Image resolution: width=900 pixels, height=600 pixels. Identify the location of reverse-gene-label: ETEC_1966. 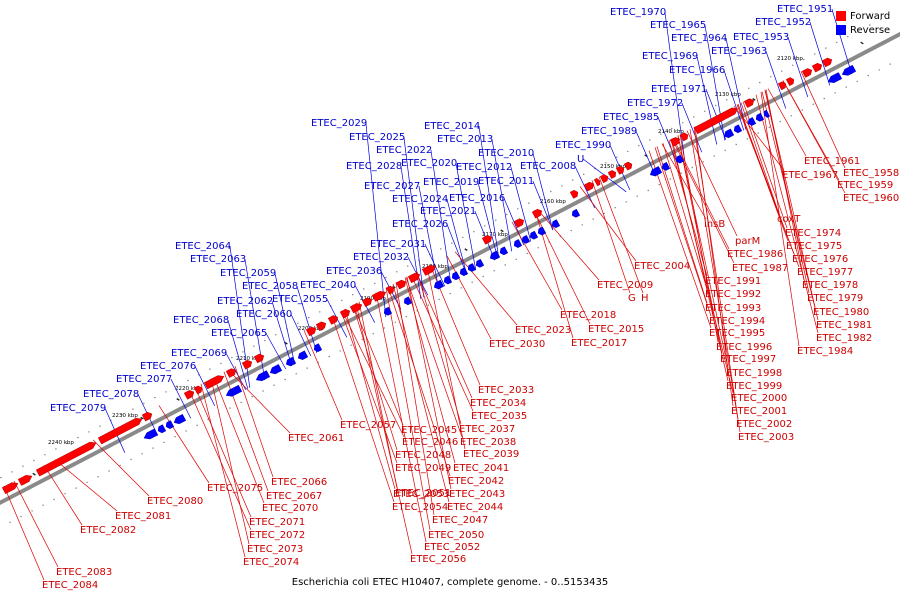
(697, 70).